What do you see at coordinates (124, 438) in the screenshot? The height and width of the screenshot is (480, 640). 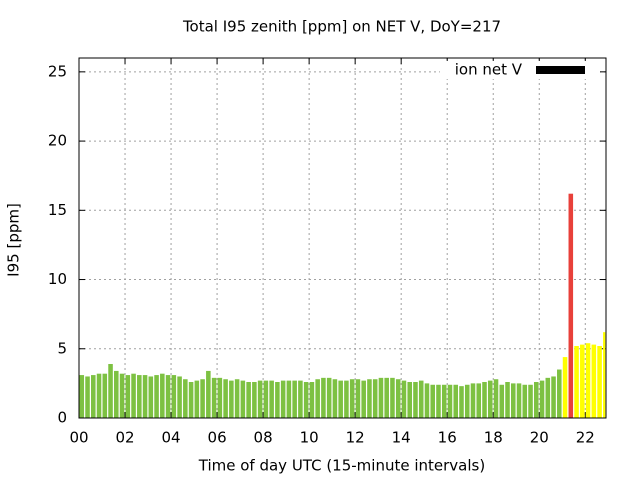 I see `x-tick-label: 02` at bounding box center [124, 438].